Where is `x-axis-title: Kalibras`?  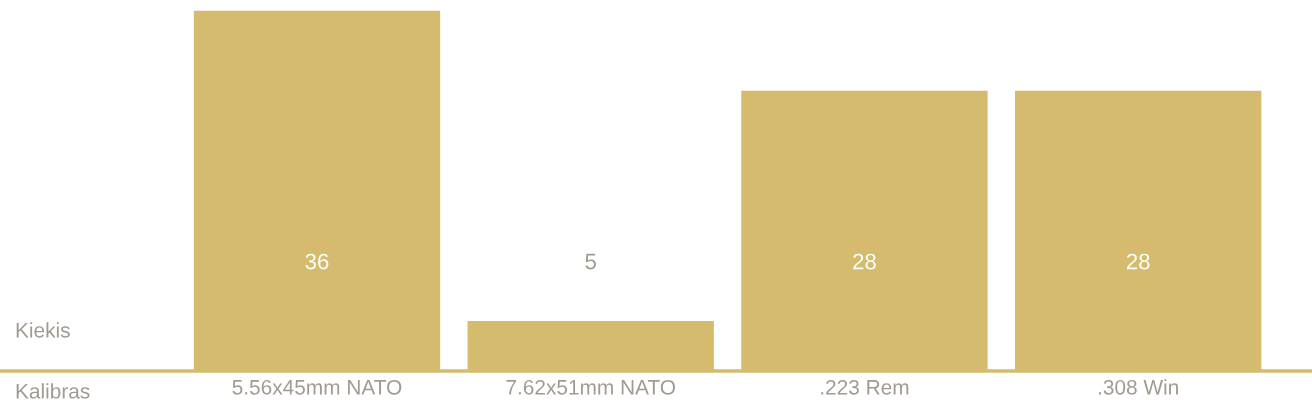
x-axis-title: Kalibras is located at coordinates (53, 391).